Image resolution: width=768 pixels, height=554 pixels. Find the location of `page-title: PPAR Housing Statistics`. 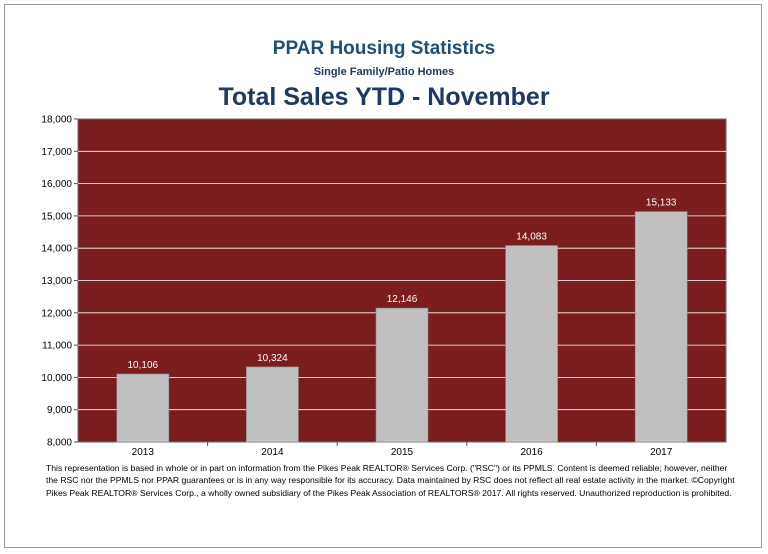

page-title: PPAR Housing Statistics is located at coordinates (384, 48).